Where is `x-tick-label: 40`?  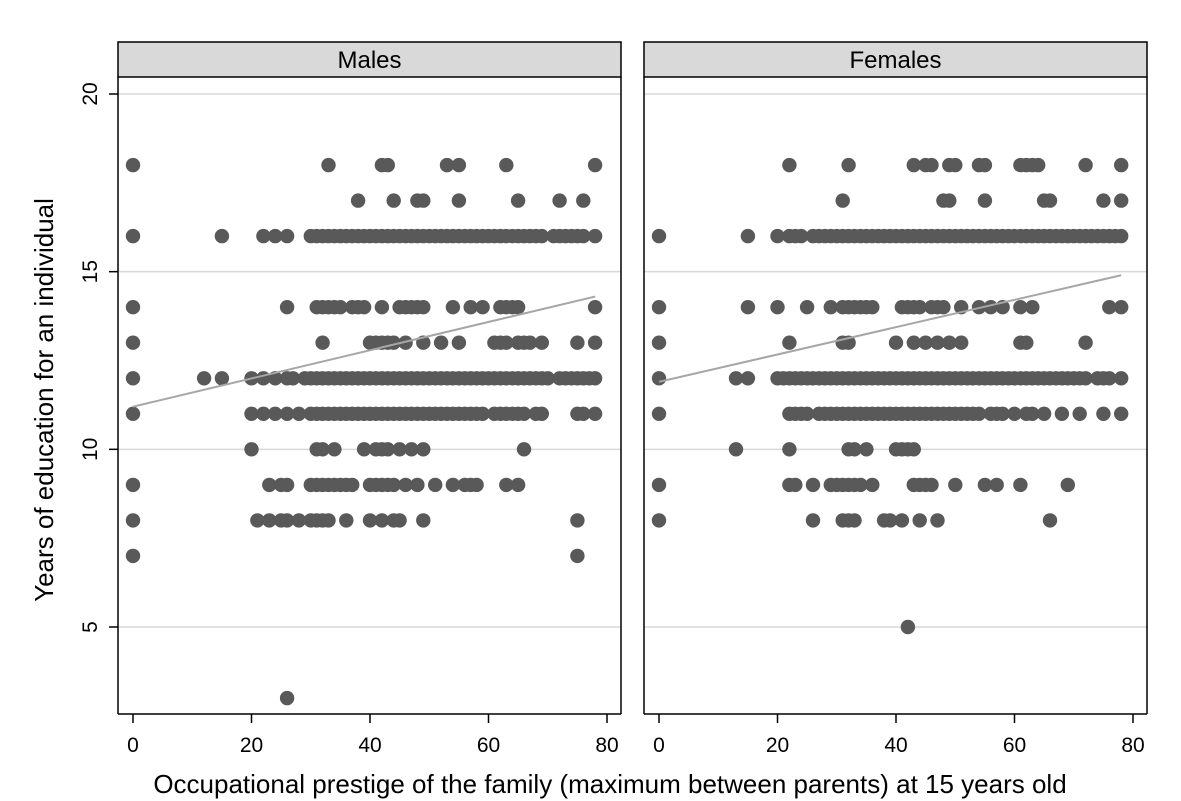 x-tick-label: 40 is located at coordinates (895, 745).